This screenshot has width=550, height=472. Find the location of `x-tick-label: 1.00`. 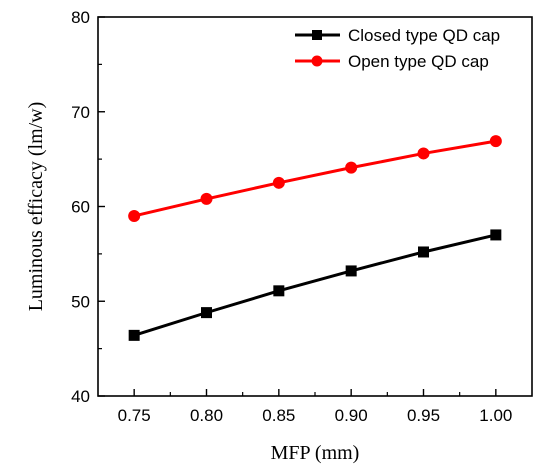

x-tick-label: 1.00 is located at coordinates (495, 415).